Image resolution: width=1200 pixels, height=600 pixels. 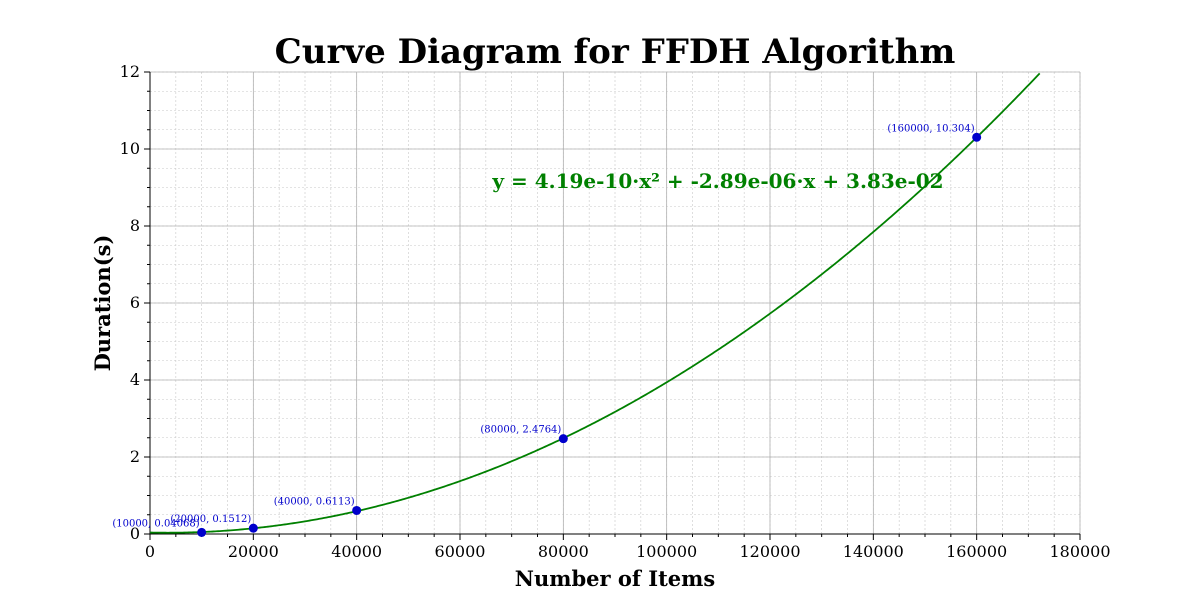 What do you see at coordinates (666, 551) in the screenshot?
I see `x-tick-label: 100000` at bounding box center [666, 551].